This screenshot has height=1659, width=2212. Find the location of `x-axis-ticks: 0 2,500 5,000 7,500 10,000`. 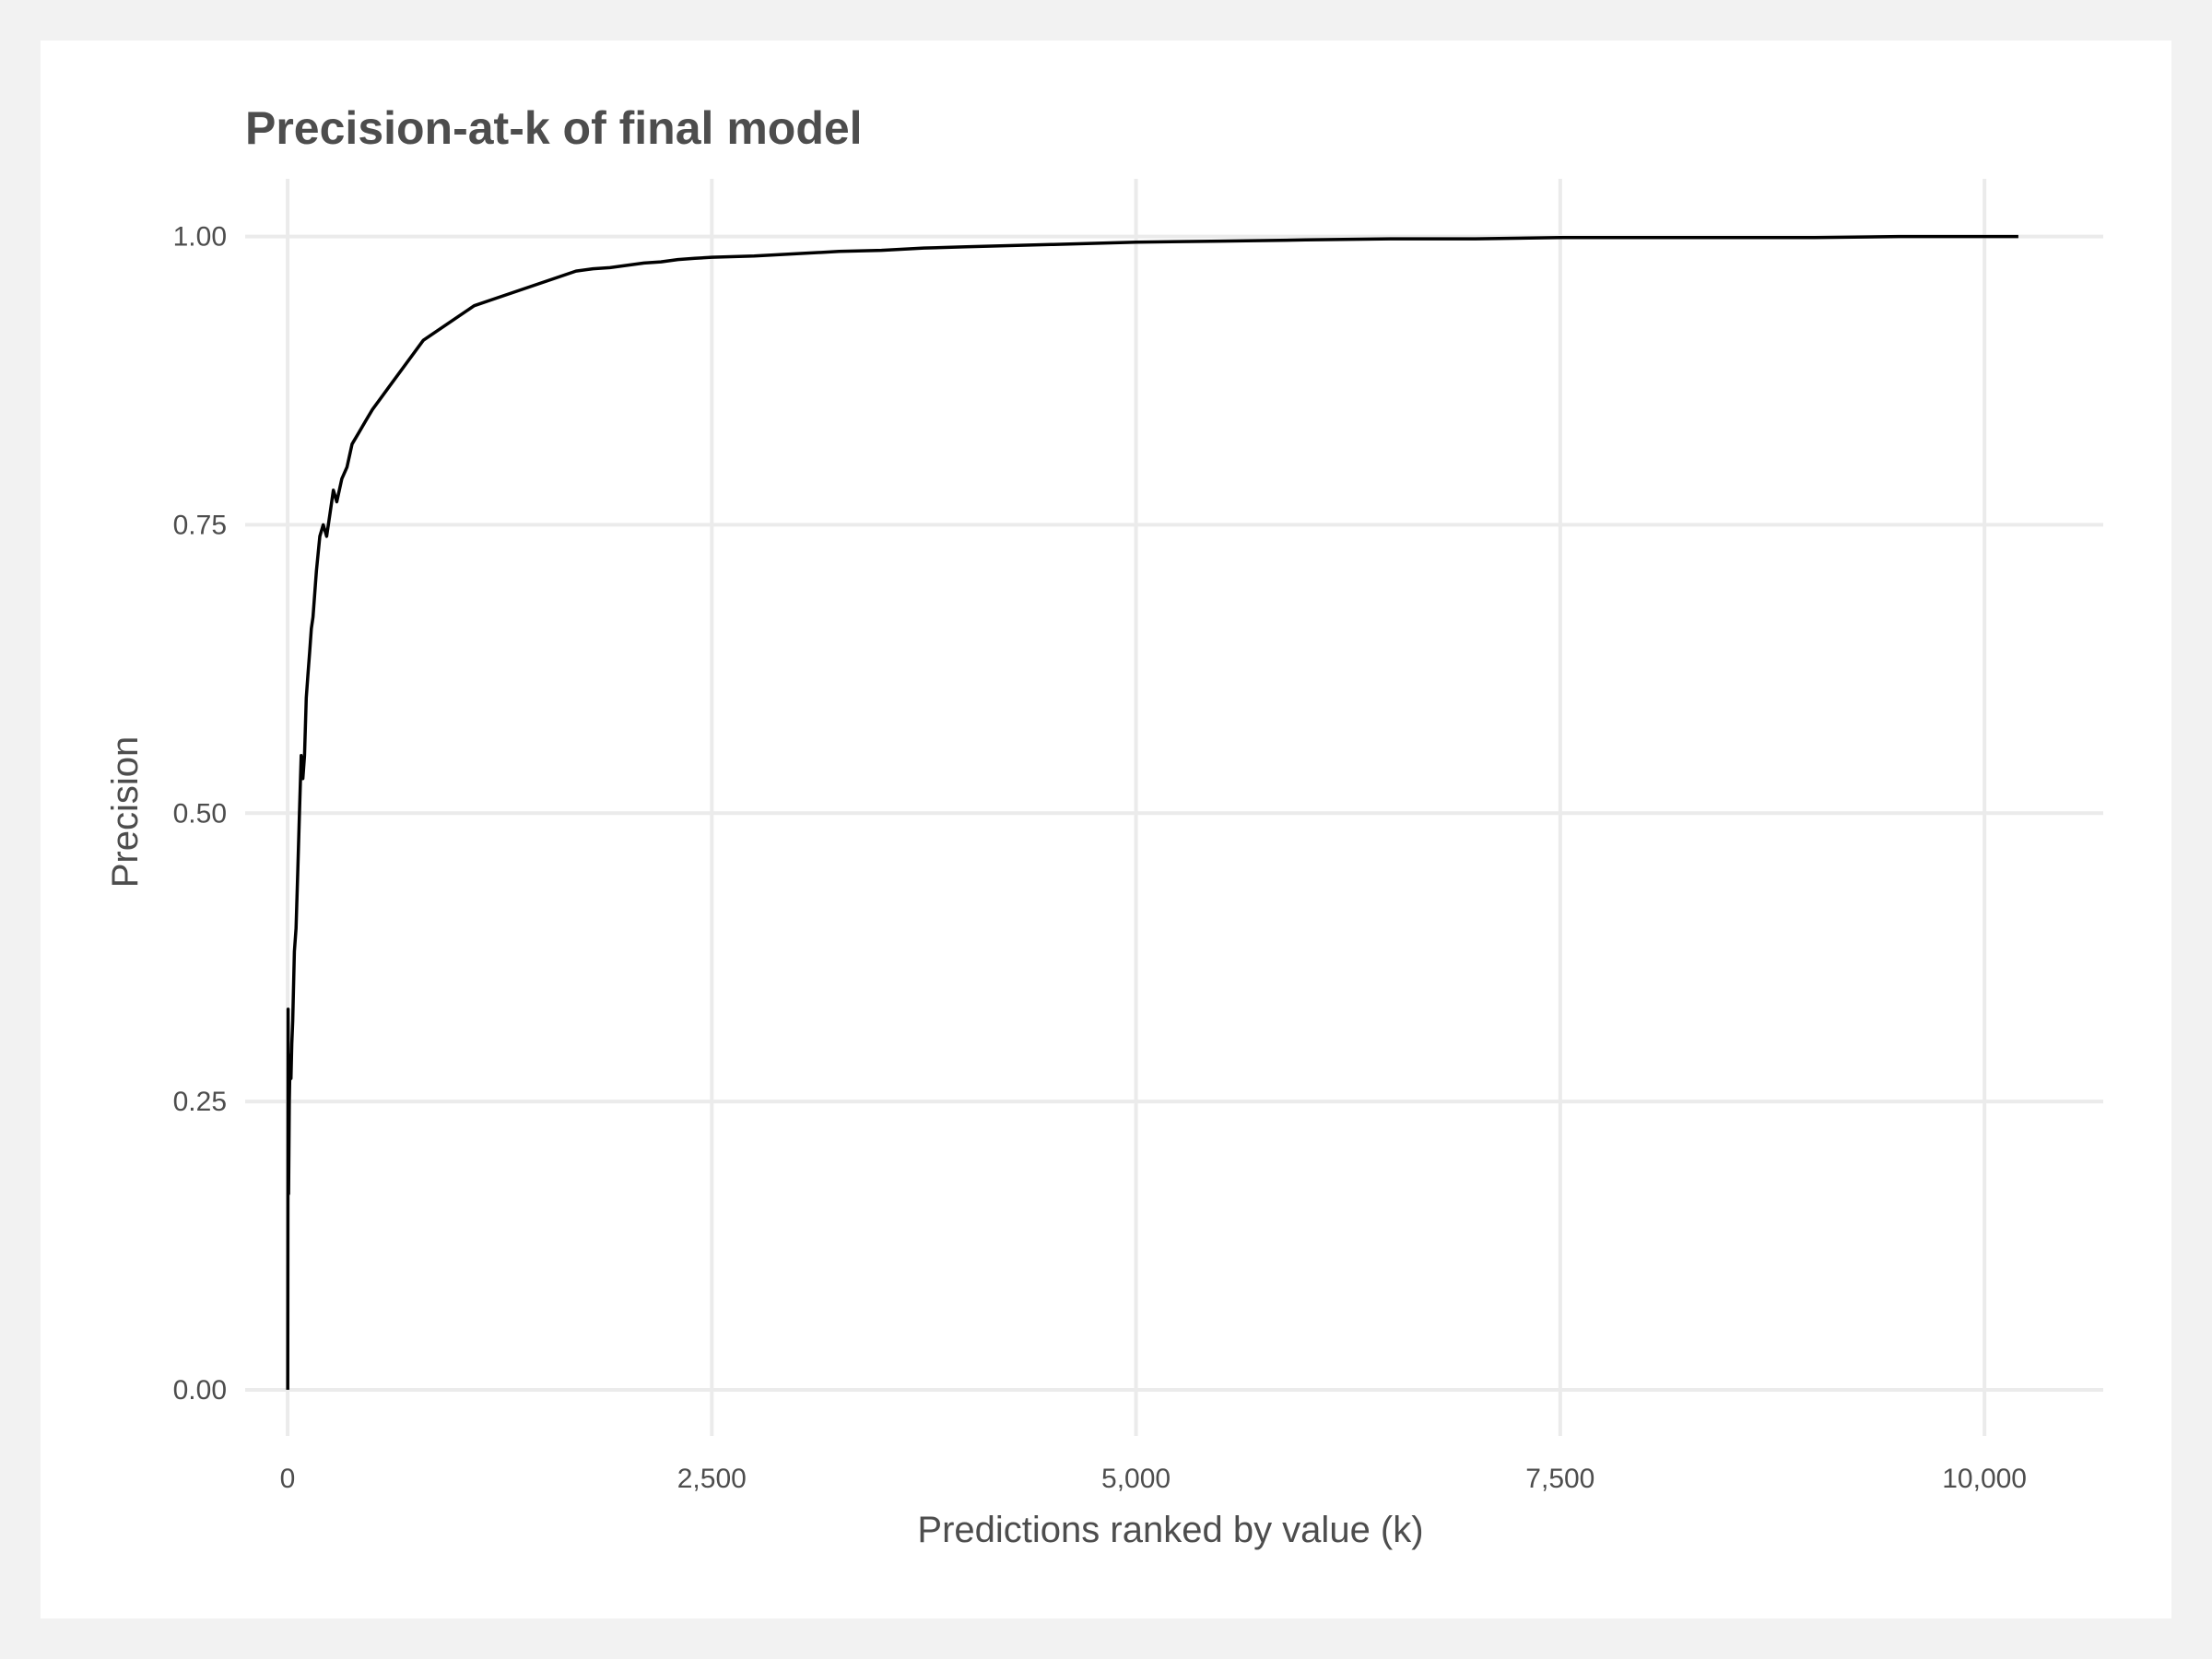

x-axis-ticks: 0 2,500 5,000 7,500 10,000 is located at coordinates (1153, 1479).